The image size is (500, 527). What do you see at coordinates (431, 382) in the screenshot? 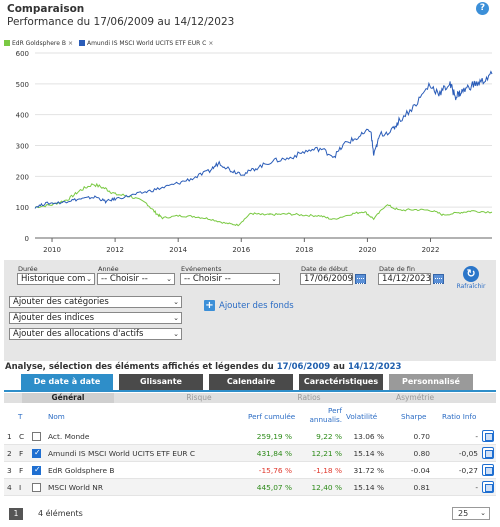
I see `tab-personnalis-: Personnalisé` at bounding box center [431, 382].